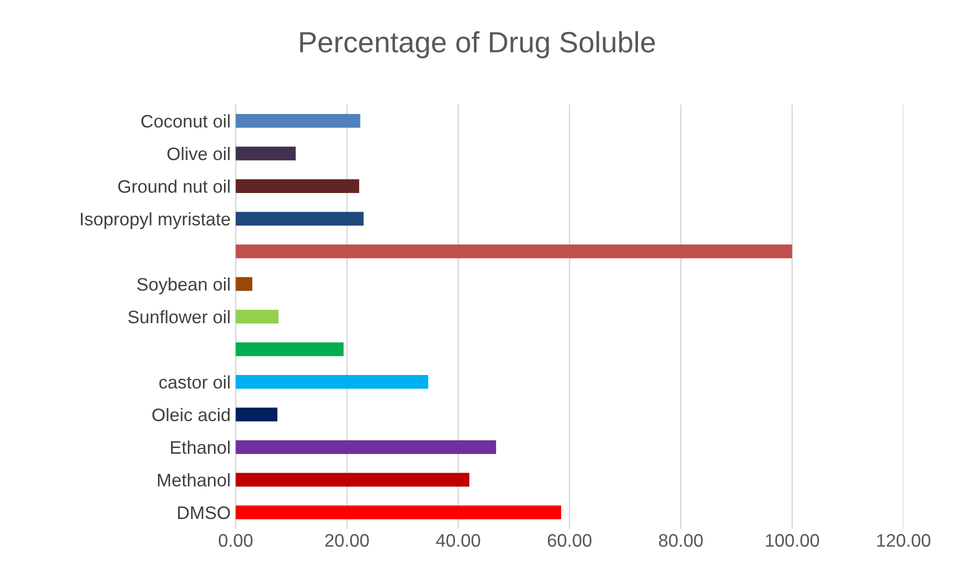 The width and height of the screenshot is (954, 581). Describe the element at coordinates (155, 221) in the screenshot. I see `y-tick-label: Isopropyl myristate` at that location.